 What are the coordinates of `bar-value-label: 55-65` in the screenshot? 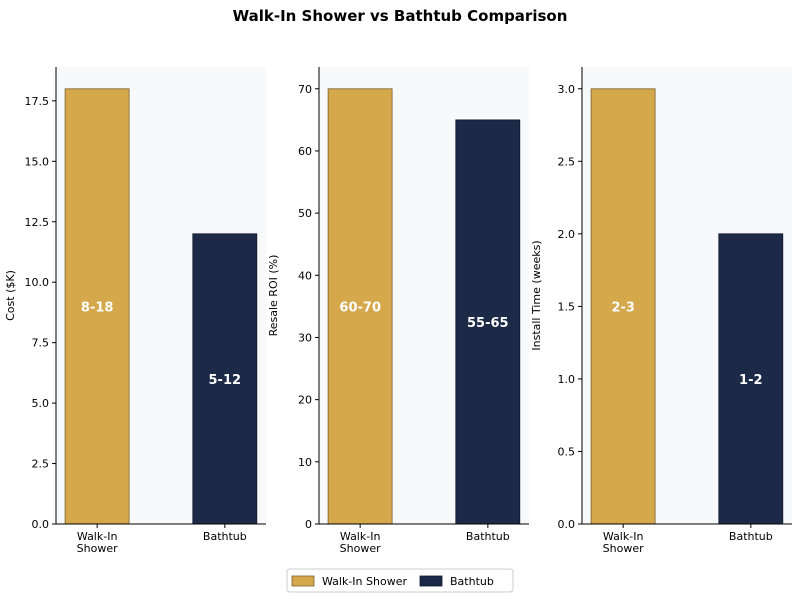 It's located at (488, 323).